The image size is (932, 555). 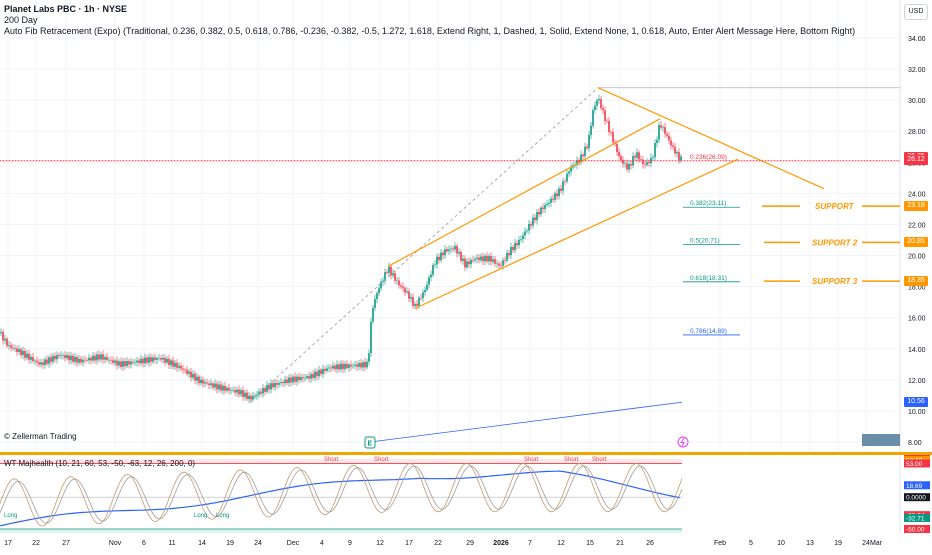 What do you see at coordinates (340, 498) in the screenshot?
I see `wt-trend-line` at bounding box center [340, 498].